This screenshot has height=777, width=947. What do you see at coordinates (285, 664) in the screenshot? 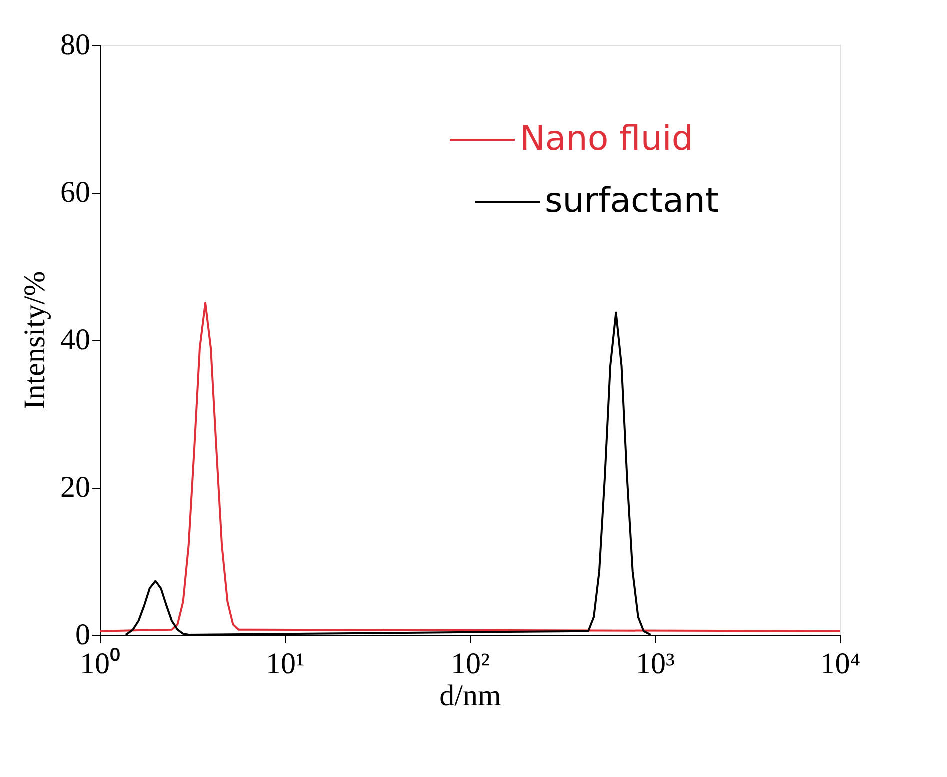
I see `x-tick-label: 10¹` at bounding box center [285, 664].